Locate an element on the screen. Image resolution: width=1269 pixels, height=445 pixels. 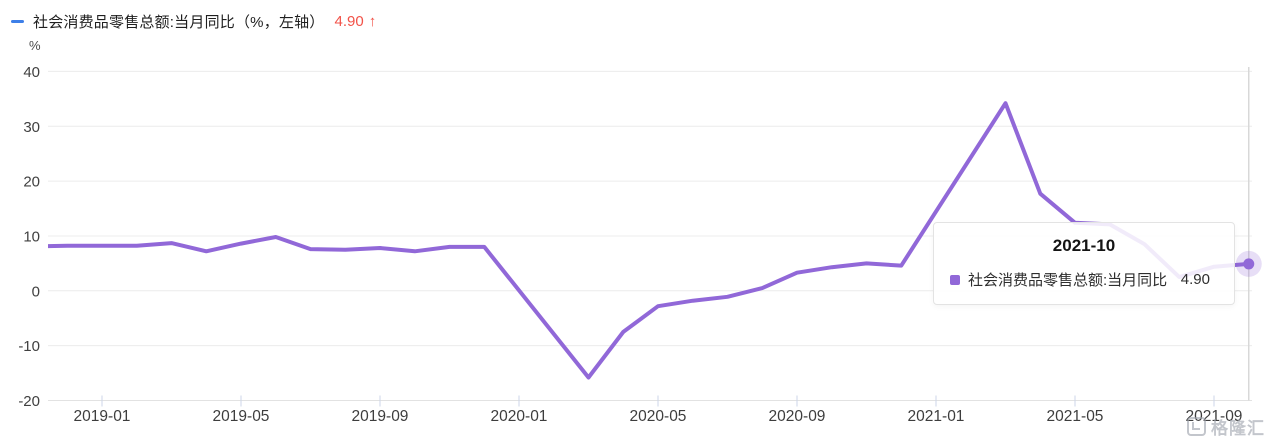
series-marker-icon is located at coordinates (955, 279).